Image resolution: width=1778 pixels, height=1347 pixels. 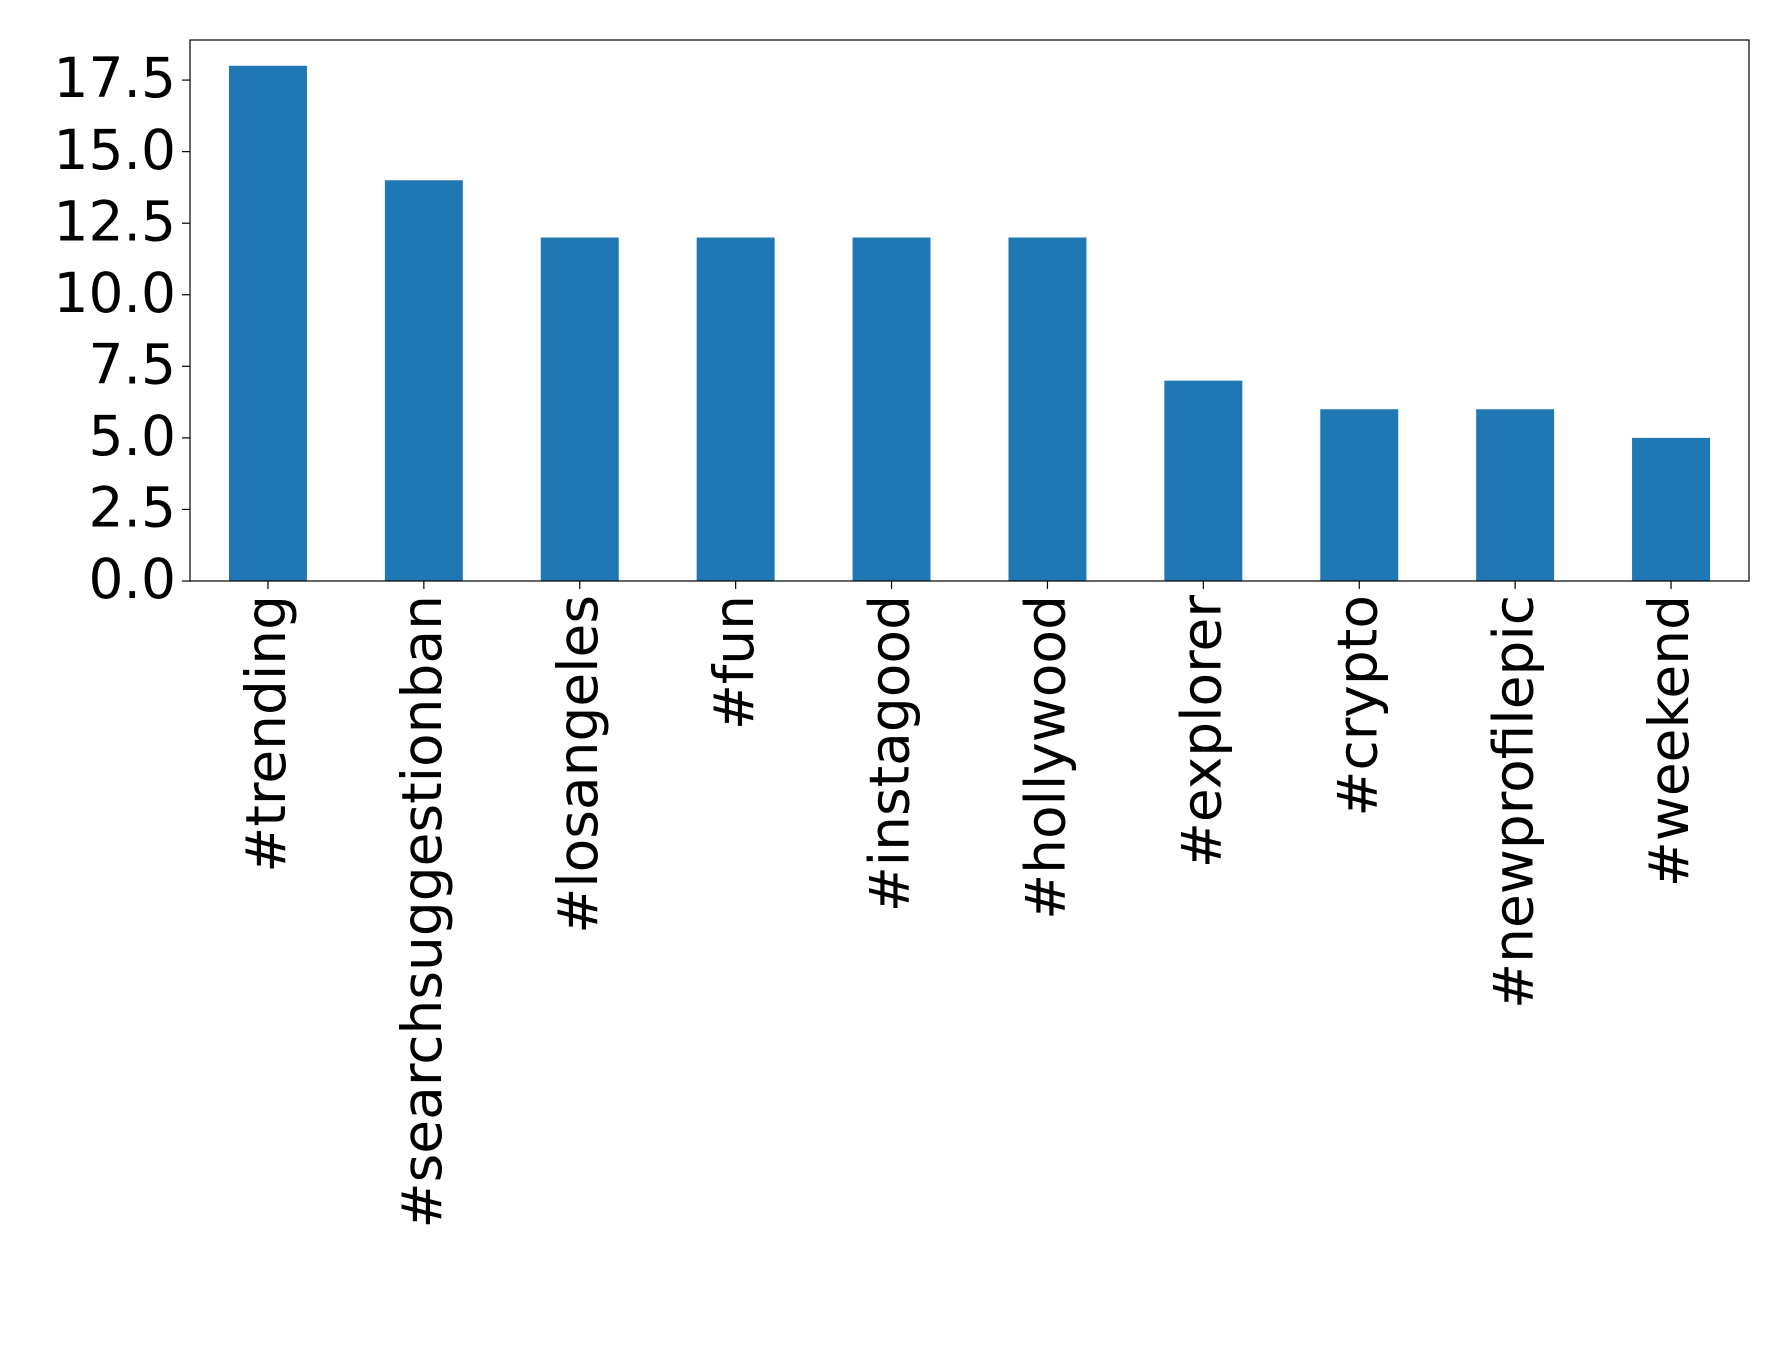 I want to click on y-tick-label: 5.0, so click(x=132, y=436).